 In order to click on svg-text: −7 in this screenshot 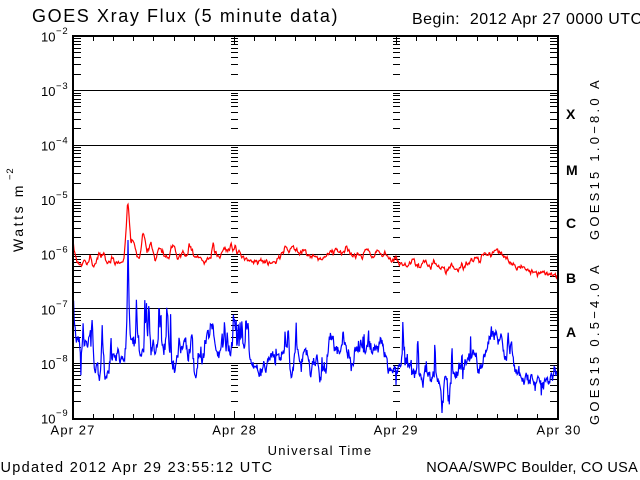, I will do `click(62, 304)`.